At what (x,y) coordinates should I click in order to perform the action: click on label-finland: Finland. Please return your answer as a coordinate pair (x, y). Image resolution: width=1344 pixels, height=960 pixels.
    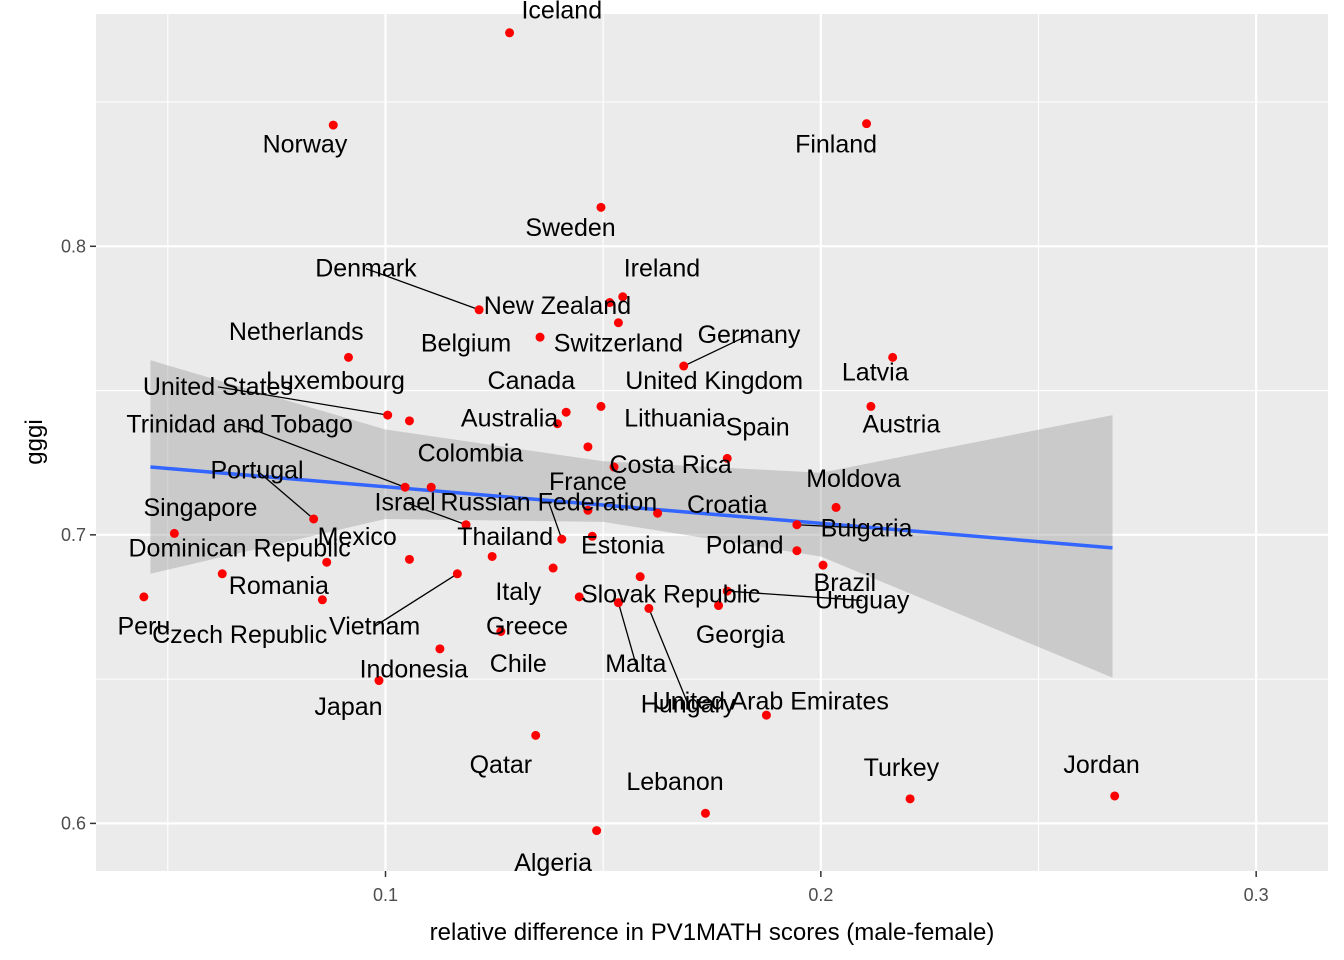
    Looking at the image, I should click on (836, 145).